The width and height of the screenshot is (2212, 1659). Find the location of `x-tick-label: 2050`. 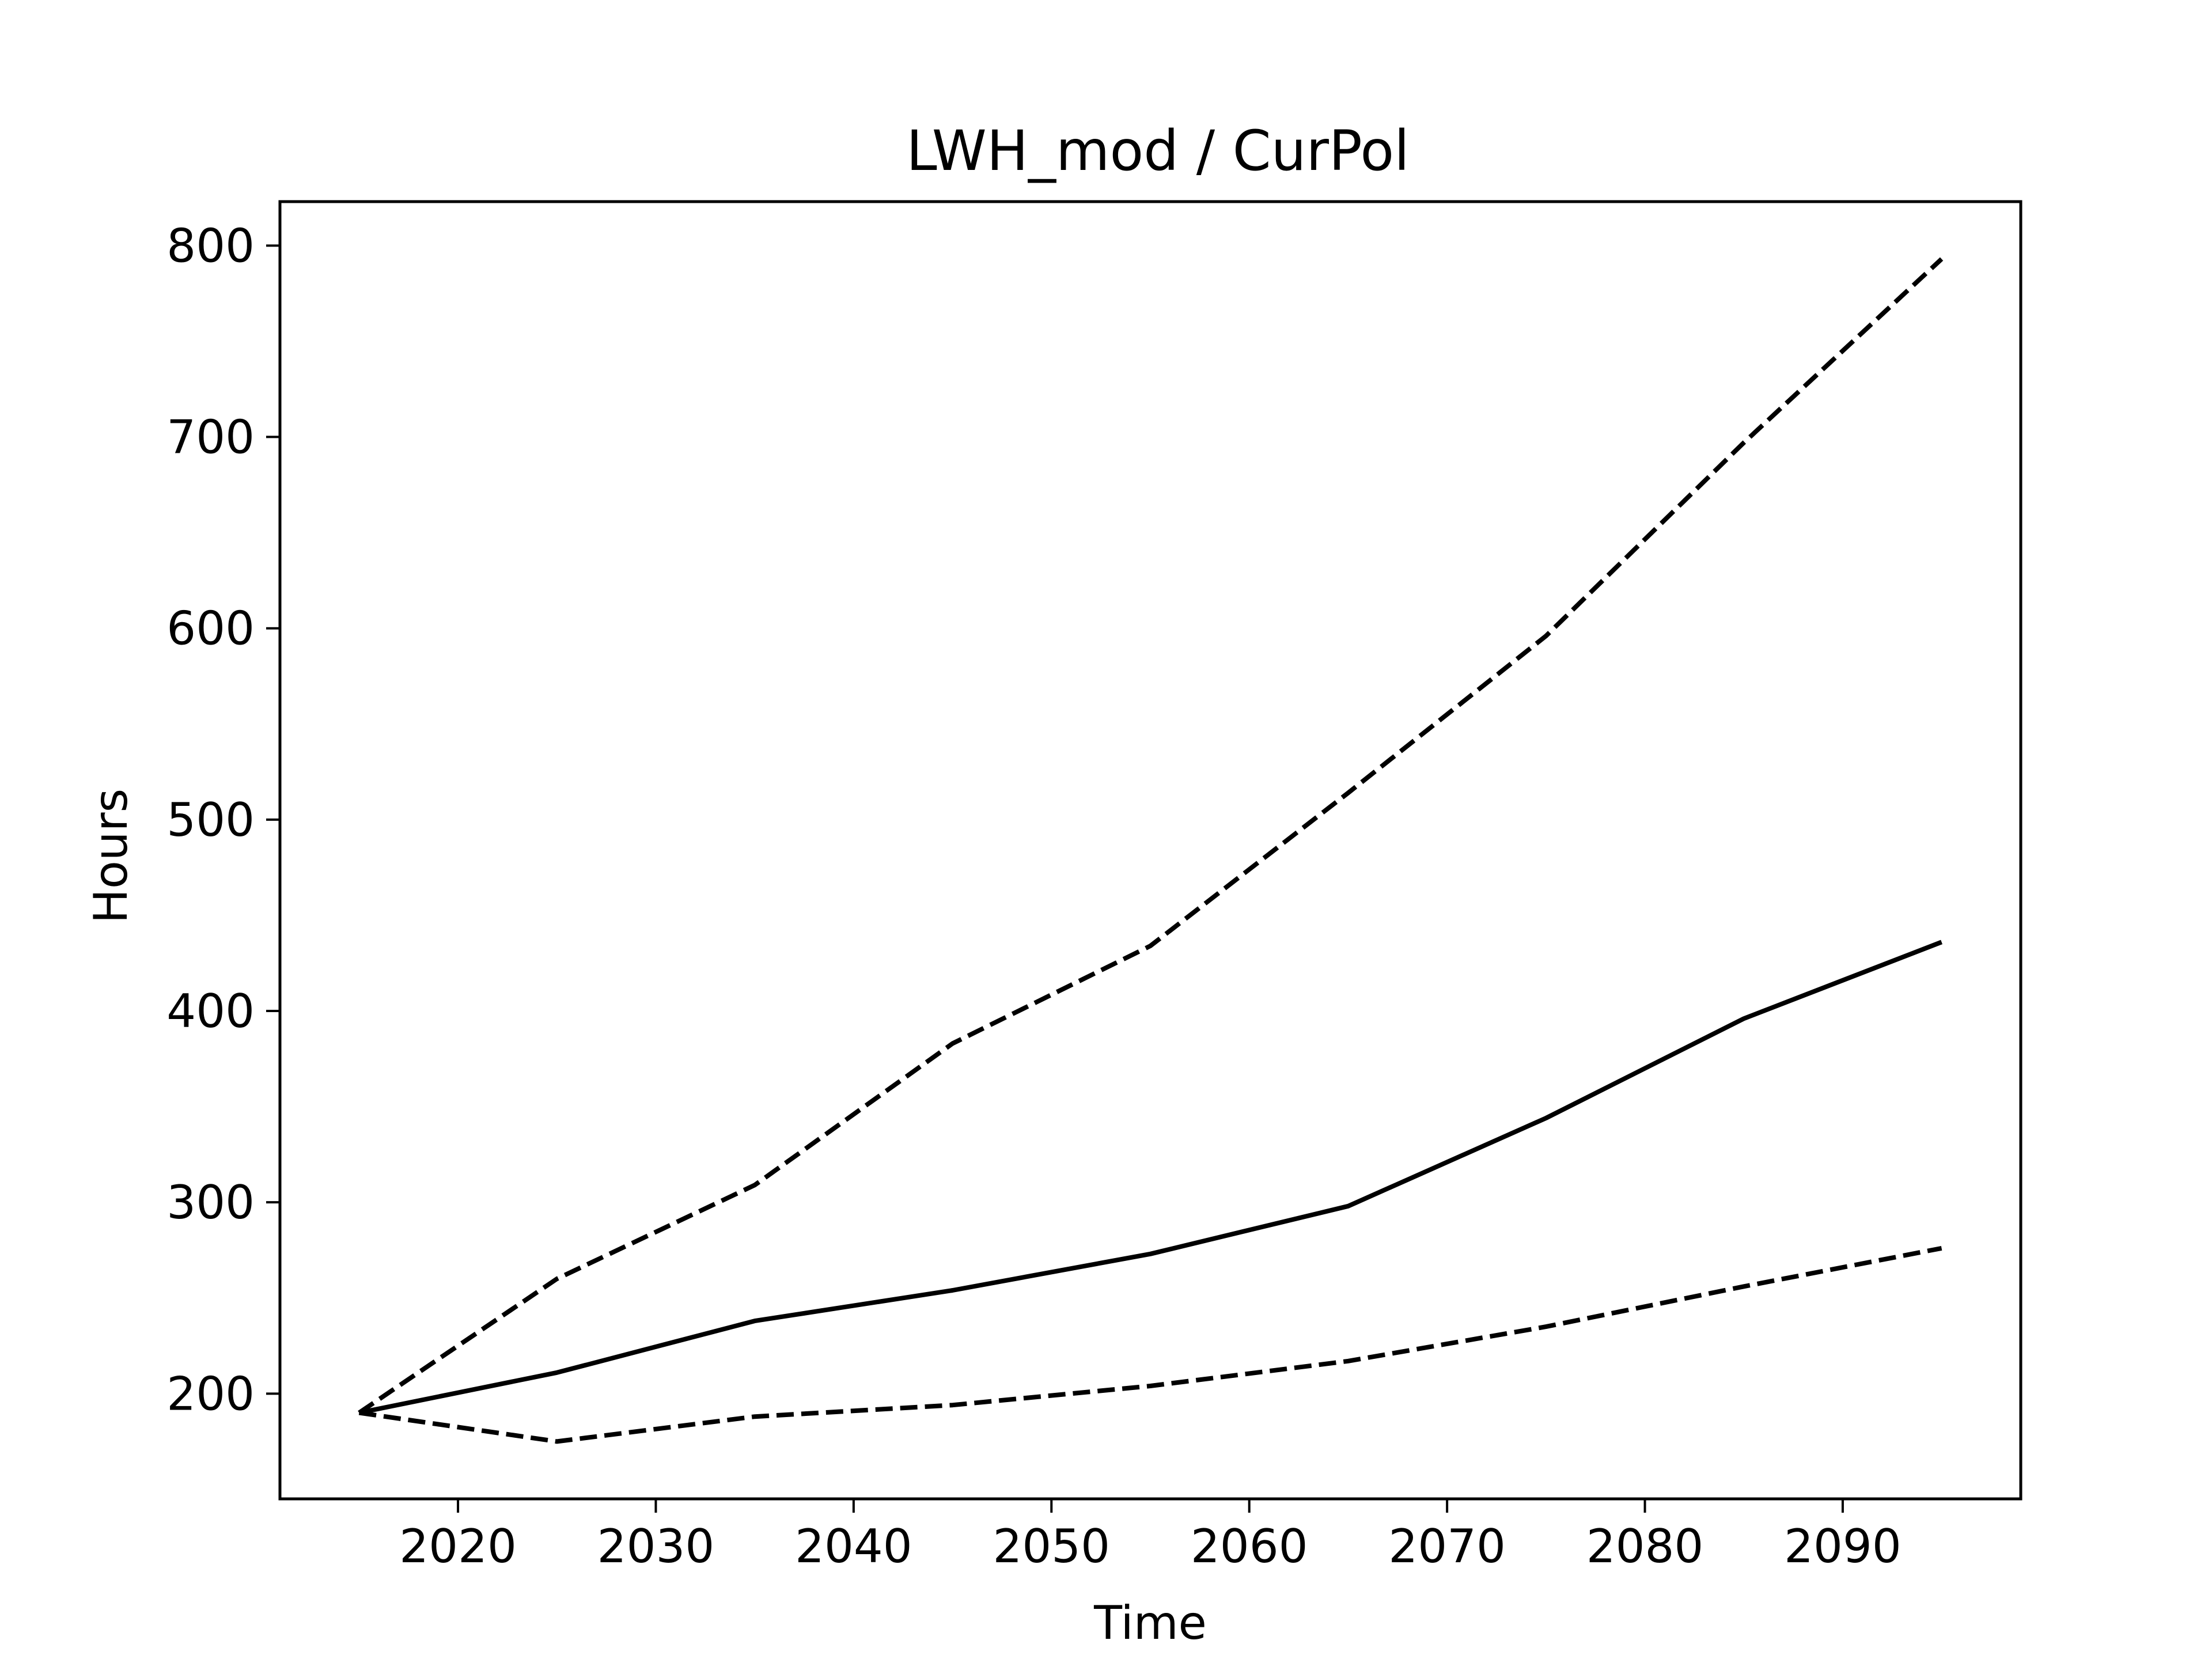

x-tick-label: 2050 is located at coordinates (1051, 1546).